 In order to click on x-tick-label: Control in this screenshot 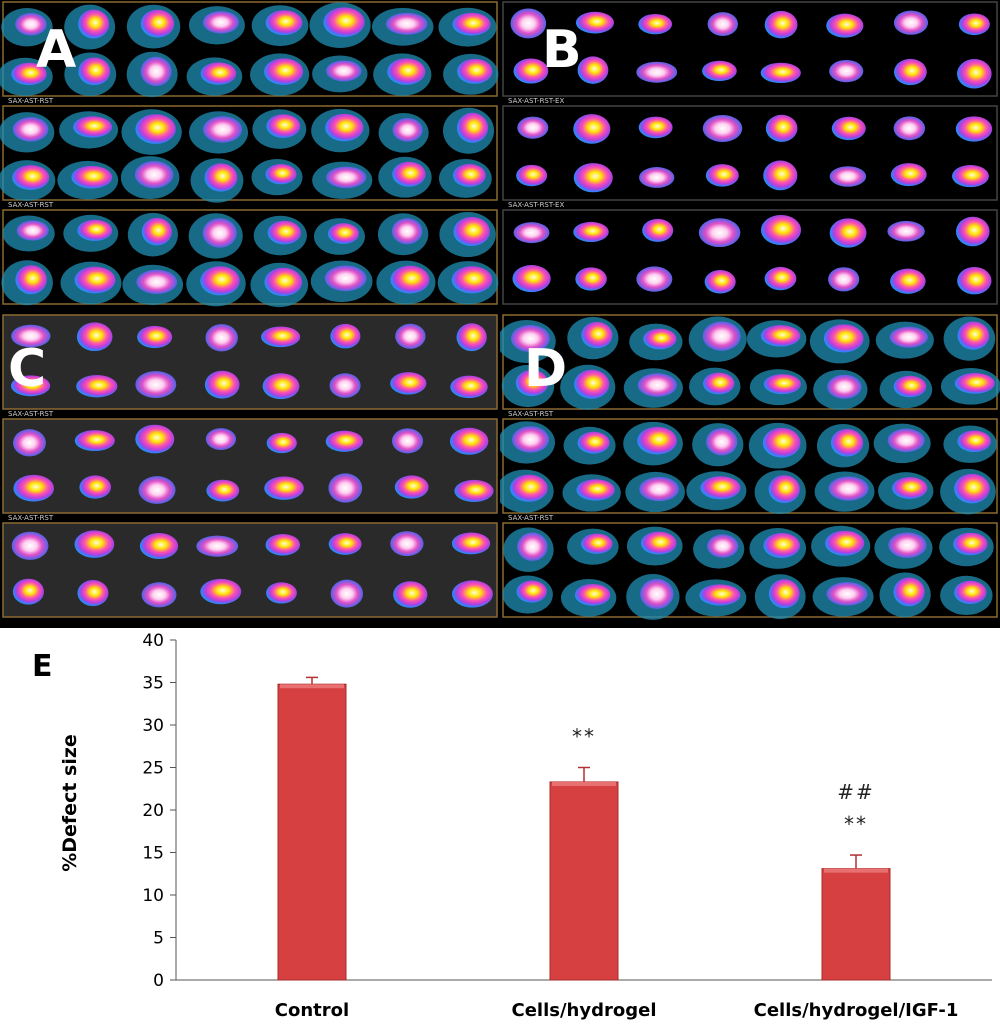, I will do `click(312, 1010)`.